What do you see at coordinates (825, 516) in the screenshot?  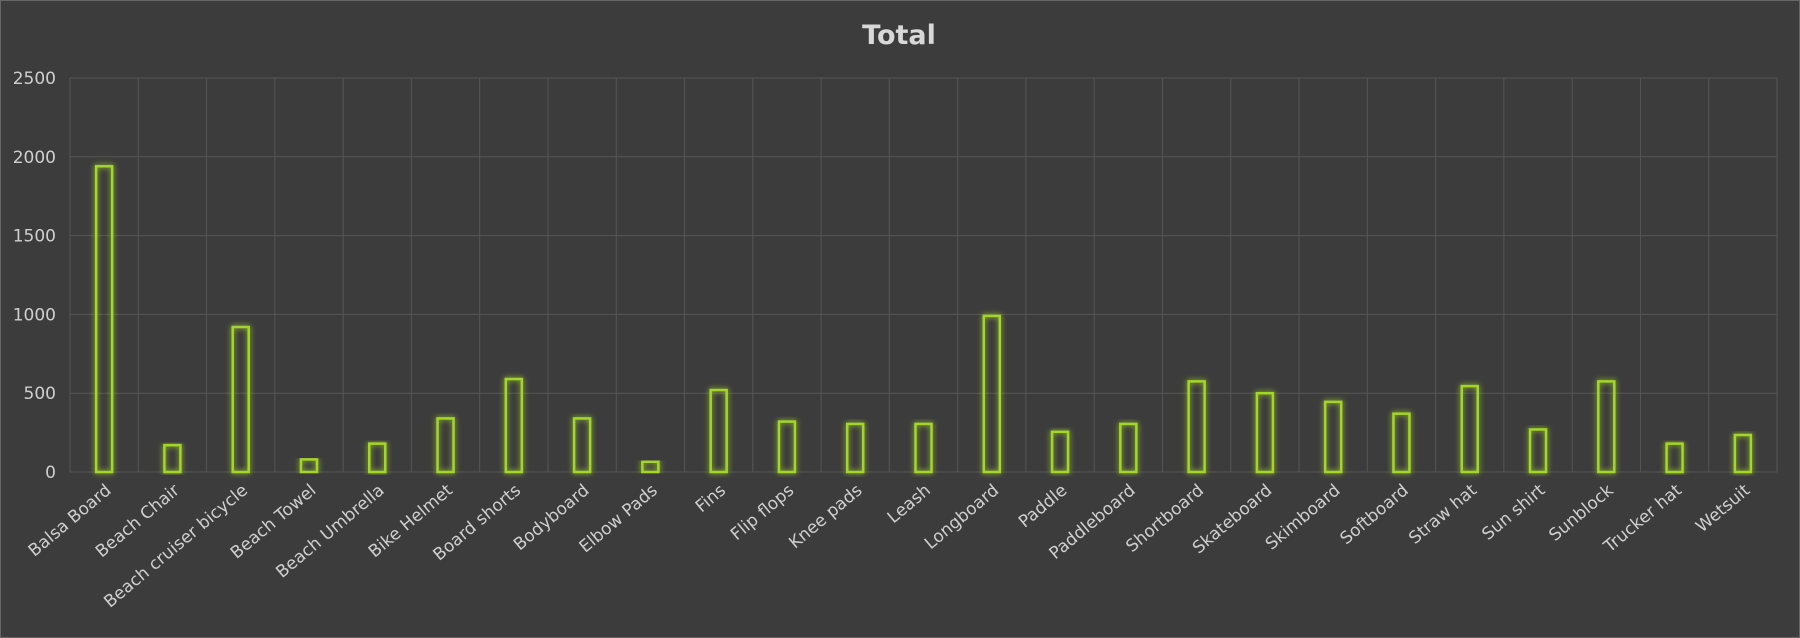 I see `x-tick-label: Knee pads` at bounding box center [825, 516].